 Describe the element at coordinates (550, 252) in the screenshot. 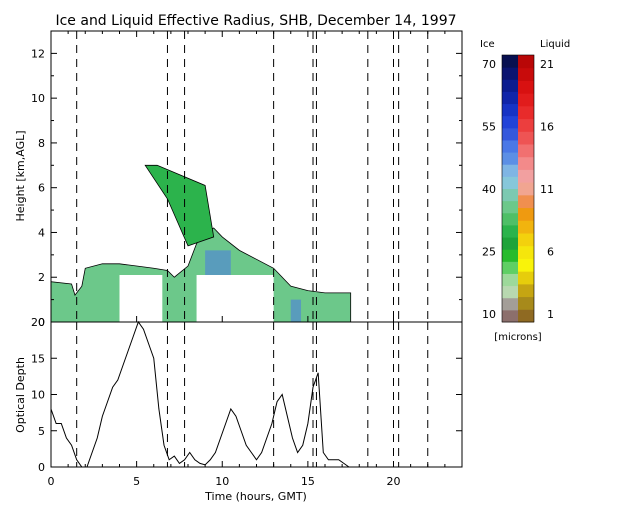

I see `liquid-tick-label: 6` at that location.